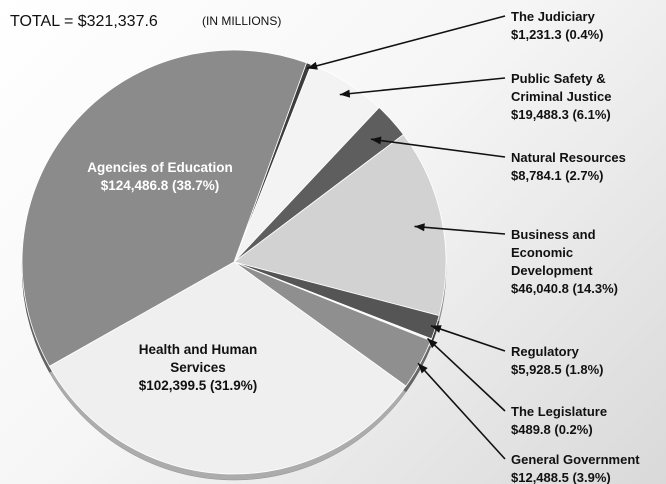  What do you see at coordinates (559, 411) in the screenshot?
I see `label-the-legislature-line-1: The Legislature` at bounding box center [559, 411].